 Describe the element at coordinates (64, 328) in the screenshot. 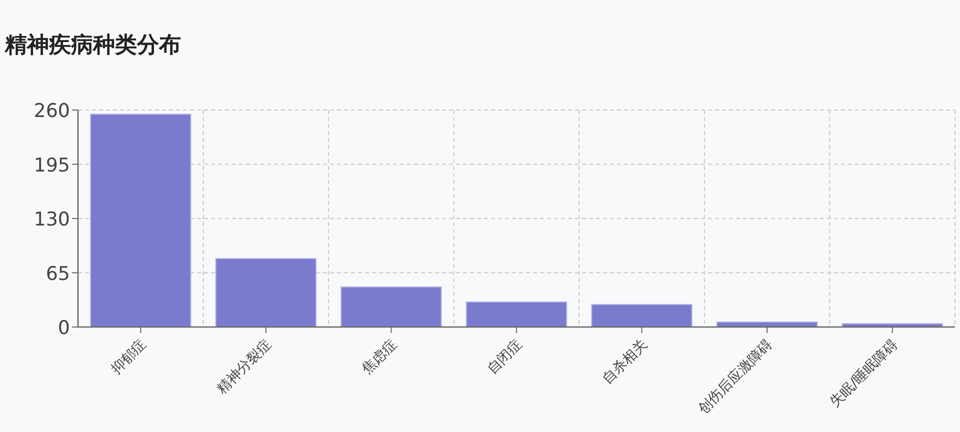

I see `y-tick-label: 0` at that location.